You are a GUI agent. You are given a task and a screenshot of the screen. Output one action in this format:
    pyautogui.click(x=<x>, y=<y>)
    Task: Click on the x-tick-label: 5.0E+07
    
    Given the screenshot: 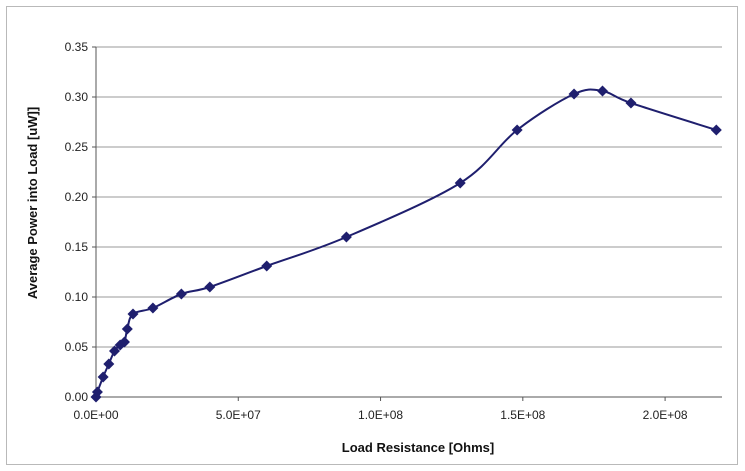 What is the action you would take?
    pyautogui.click(x=238, y=415)
    